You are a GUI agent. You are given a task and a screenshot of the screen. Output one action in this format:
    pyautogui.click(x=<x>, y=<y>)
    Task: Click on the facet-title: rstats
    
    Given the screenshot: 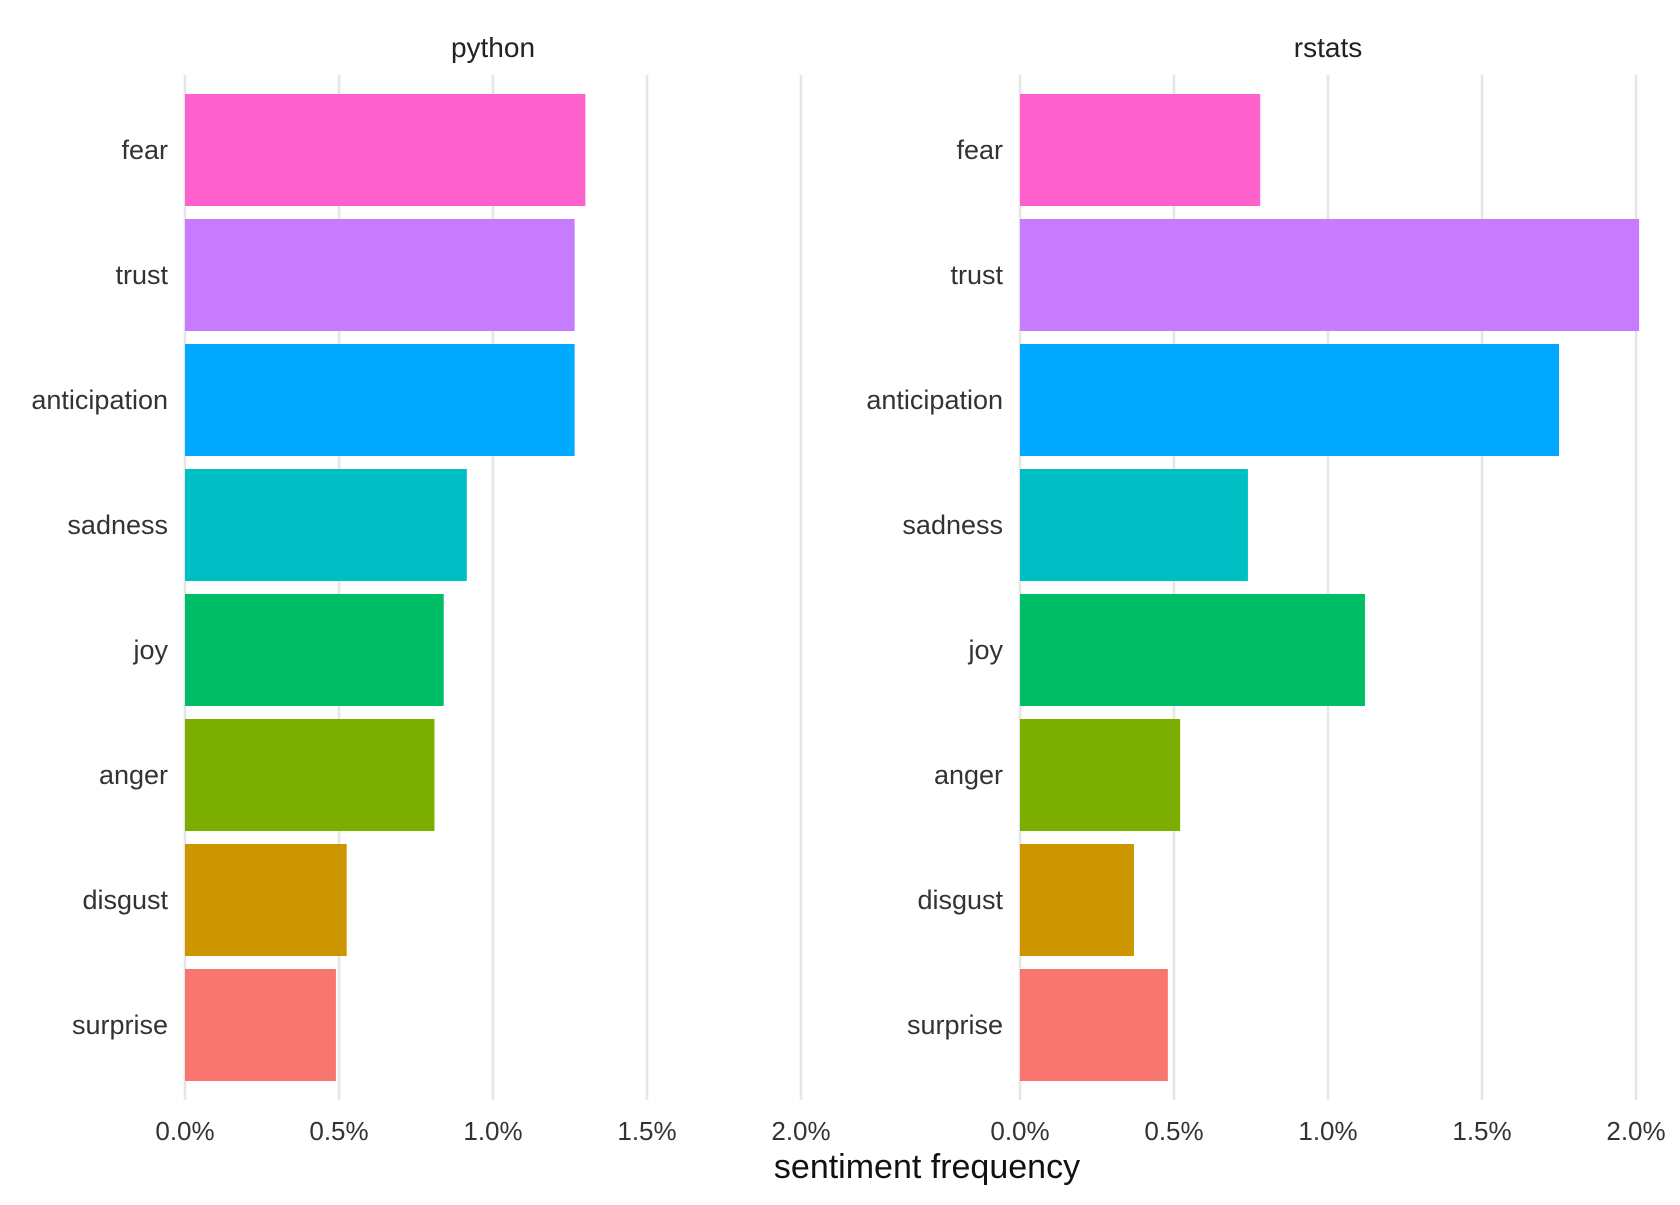 What is the action you would take?
    pyautogui.click(x=1328, y=47)
    